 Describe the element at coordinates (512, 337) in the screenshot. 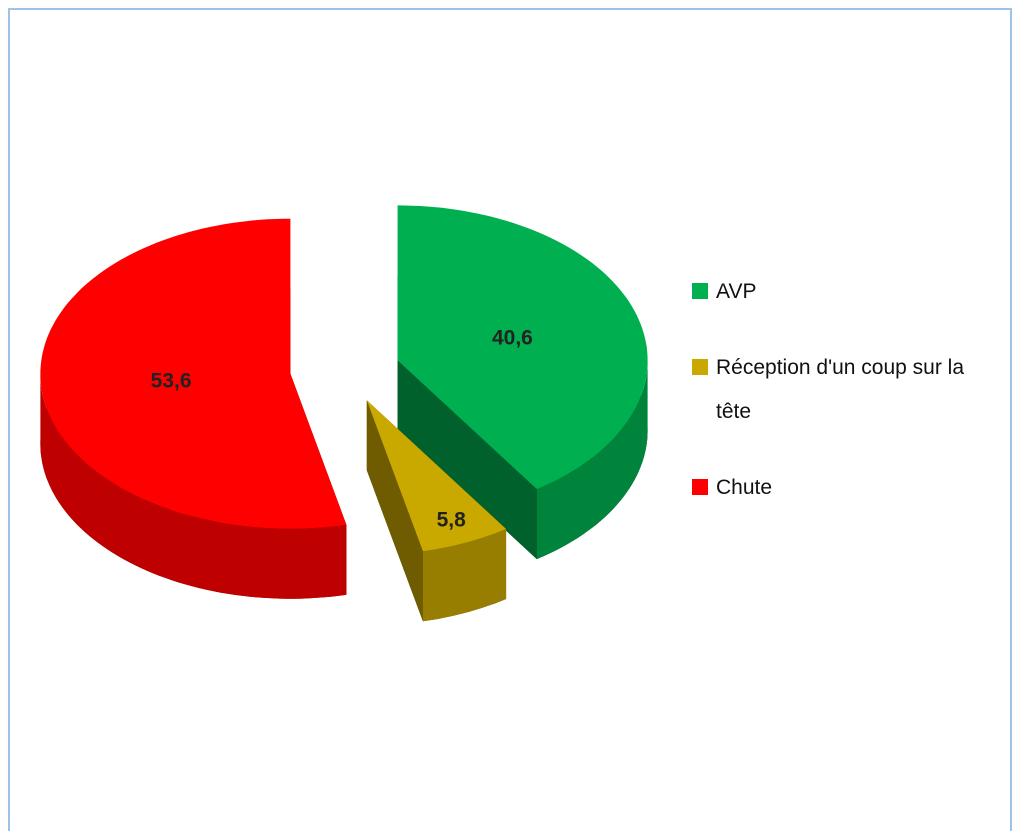

I see `data-label: 40,6` at that location.